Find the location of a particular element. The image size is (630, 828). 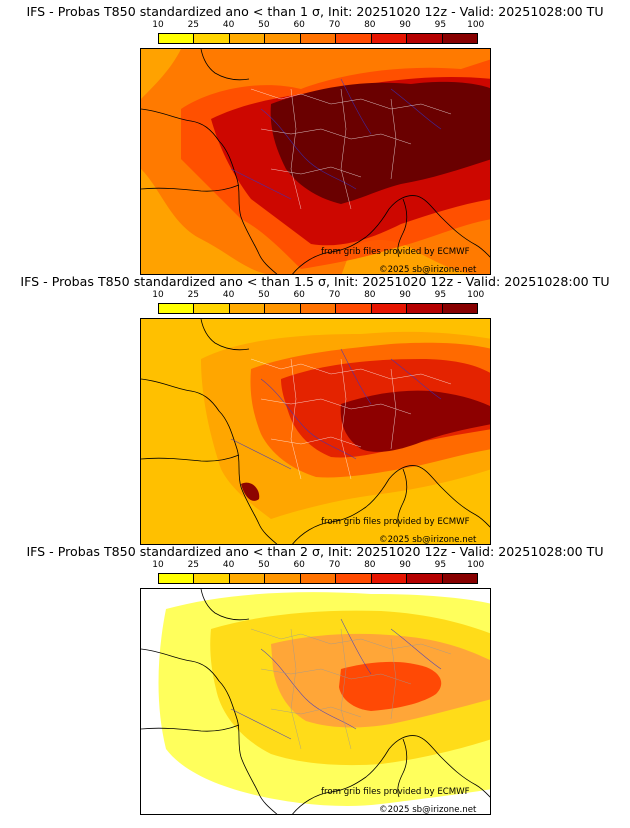

credit-grib-2: from grib files provided by ECMWF is located at coordinates (395, 522).